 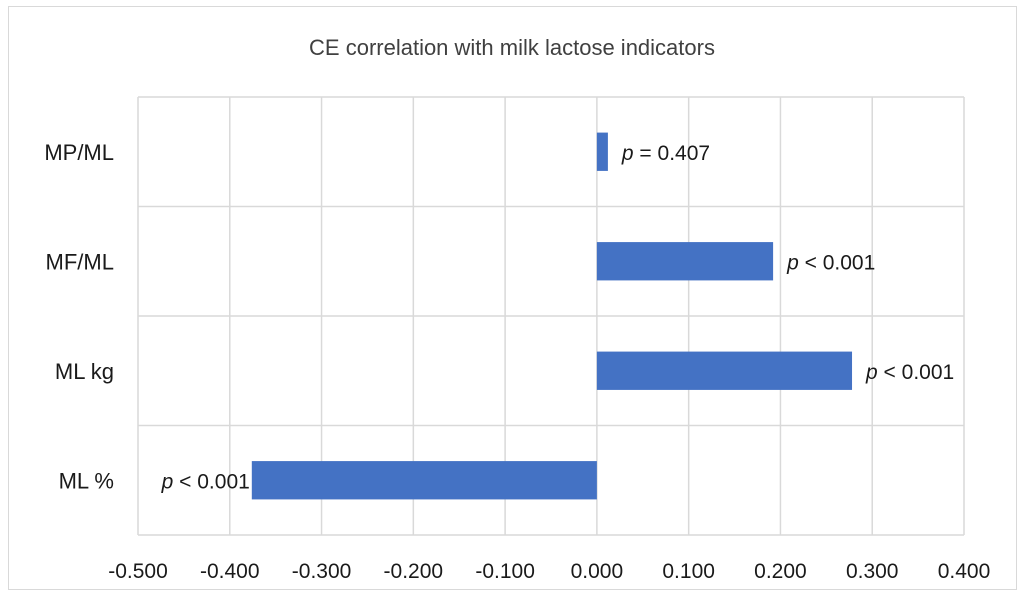 I want to click on x-tick-label: 0.300, so click(x=872, y=571).